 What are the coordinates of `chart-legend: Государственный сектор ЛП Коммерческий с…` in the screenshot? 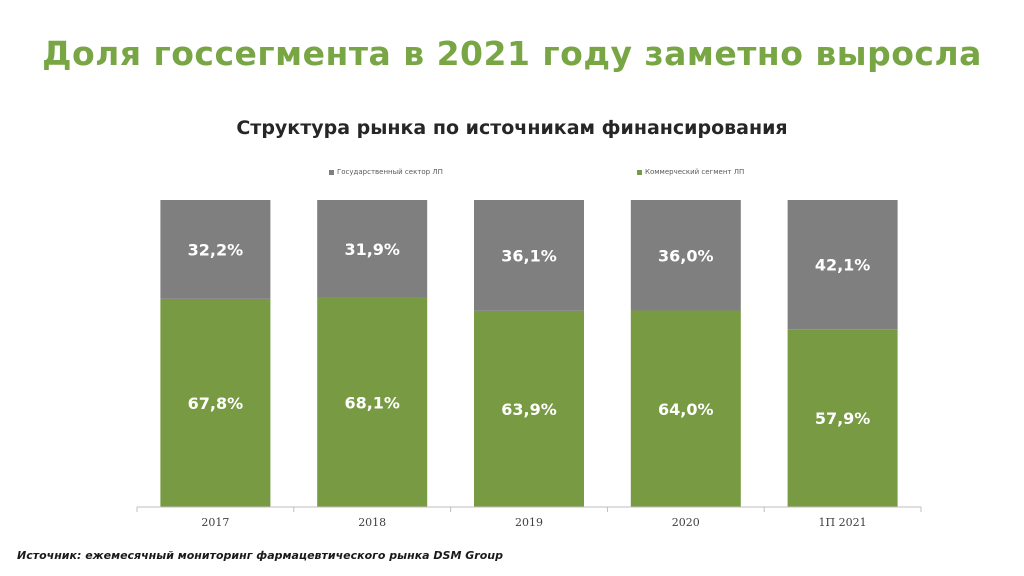 It's located at (512, 175).